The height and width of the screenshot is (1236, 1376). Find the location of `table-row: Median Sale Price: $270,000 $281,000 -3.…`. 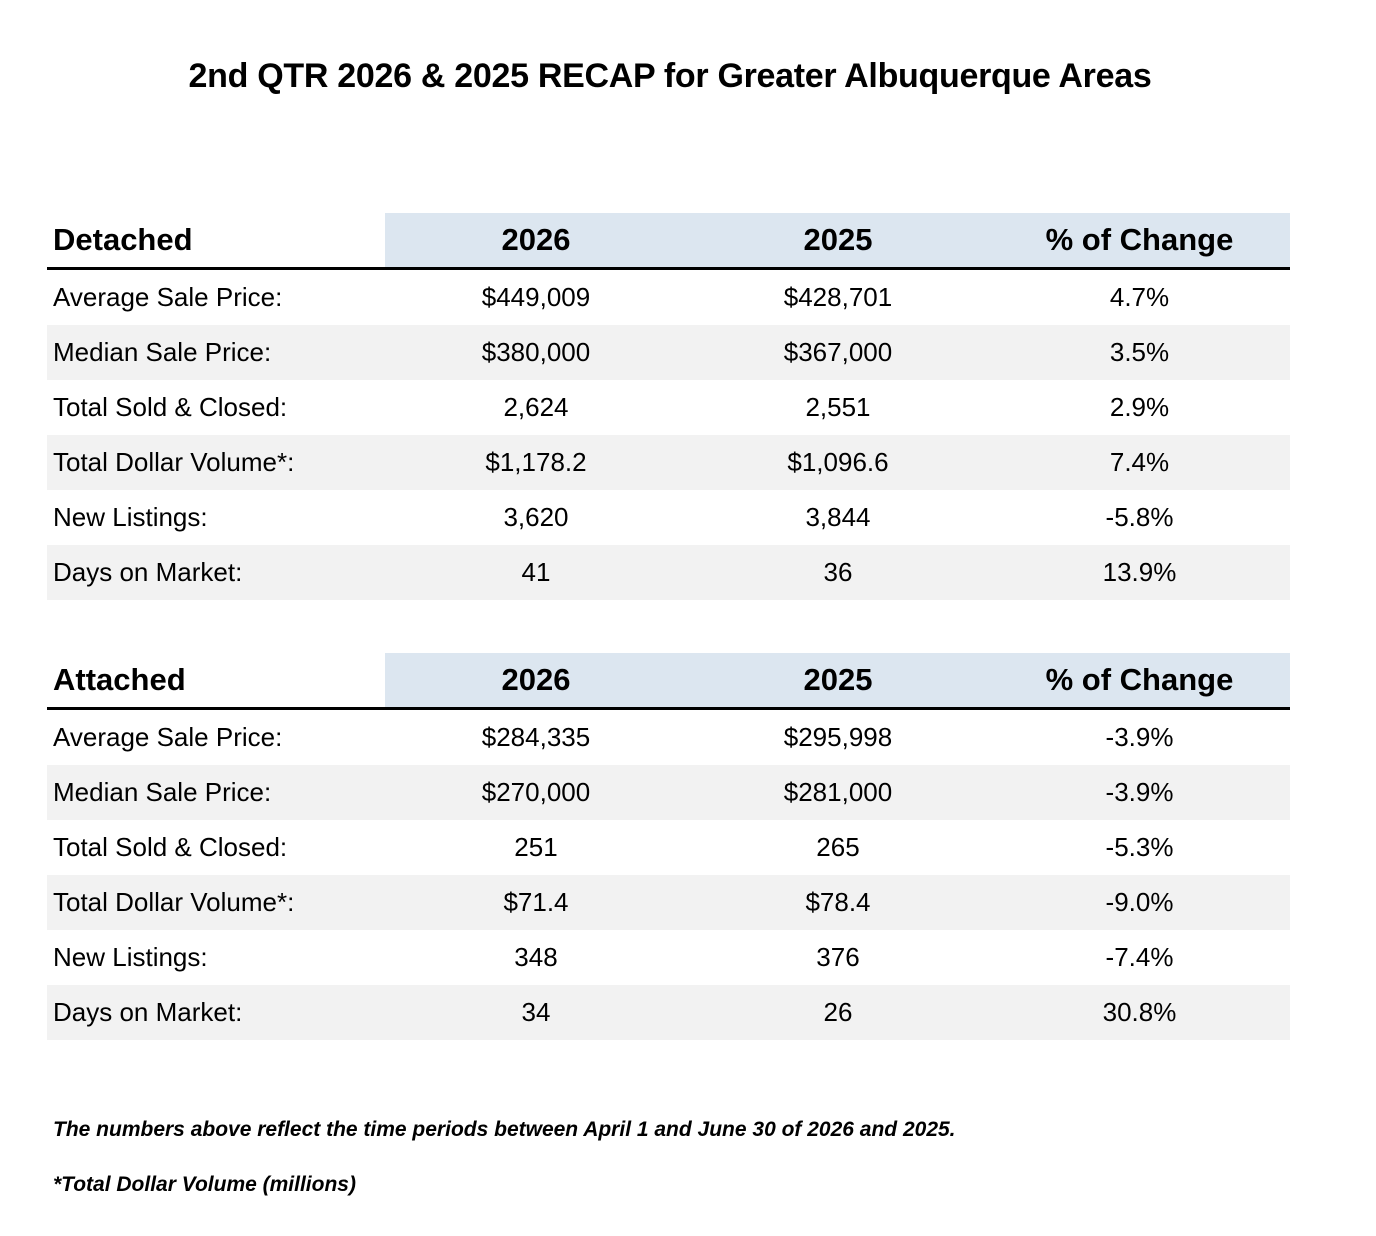

table-row: Median Sale Price: $270,000 $281,000 -3.… is located at coordinates (668, 792).